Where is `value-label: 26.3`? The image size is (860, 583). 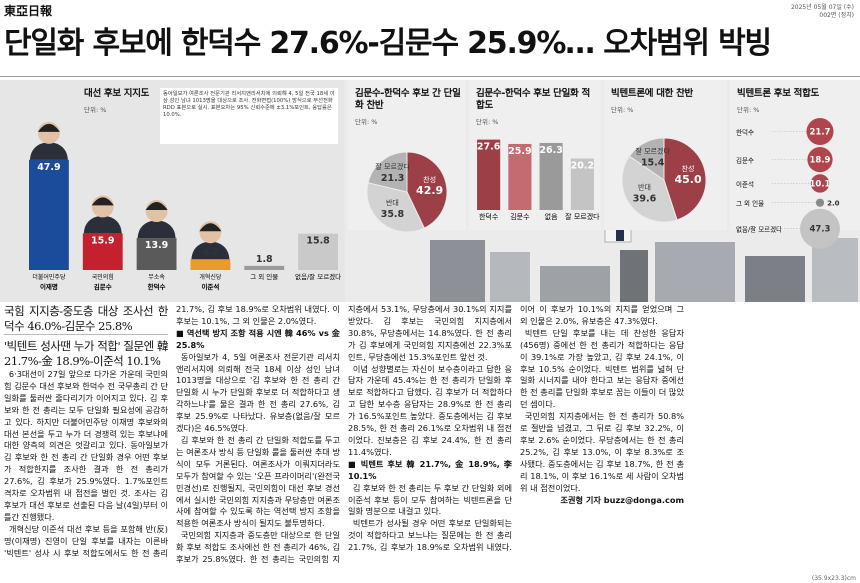
value-label: 26.3 is located at coordinates (550, 150).